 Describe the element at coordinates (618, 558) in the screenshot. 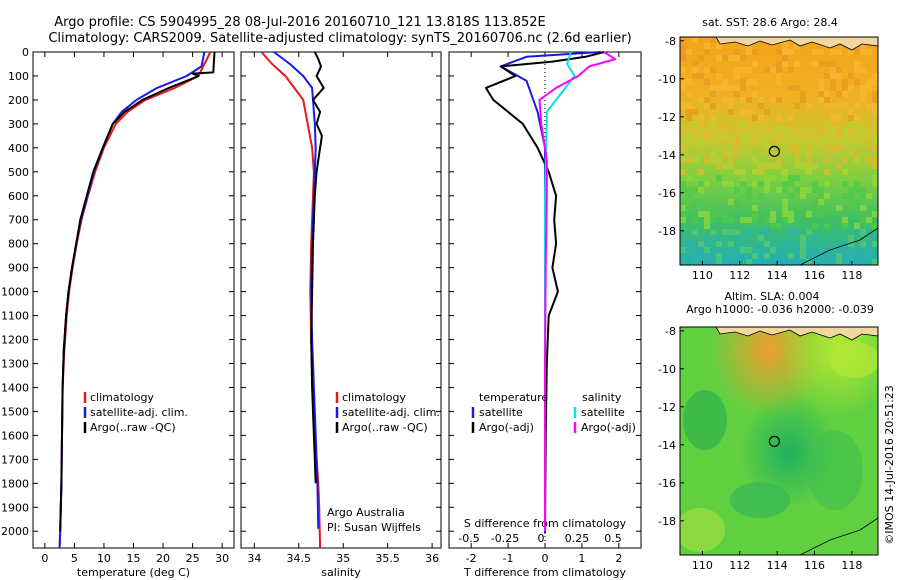

I see `x-tick-label: 2` at that location.